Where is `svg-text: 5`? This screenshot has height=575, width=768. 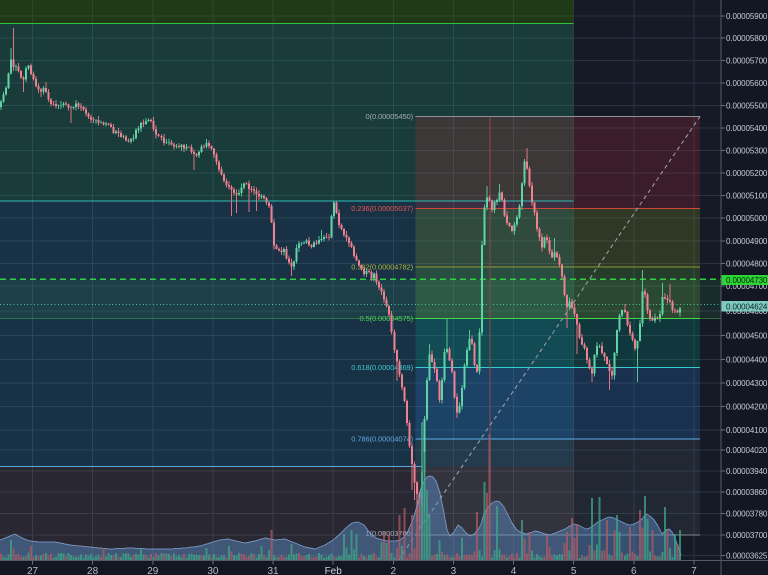 svg-text: 5 is located at coordinates (574, 570).